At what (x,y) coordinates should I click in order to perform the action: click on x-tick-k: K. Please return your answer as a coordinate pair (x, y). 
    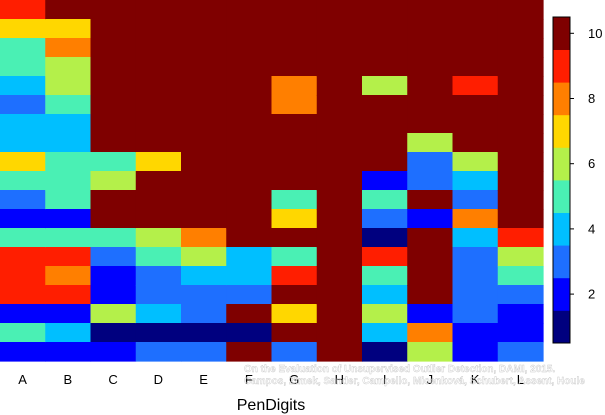
    Looking at the image, I should click on (475, 379).